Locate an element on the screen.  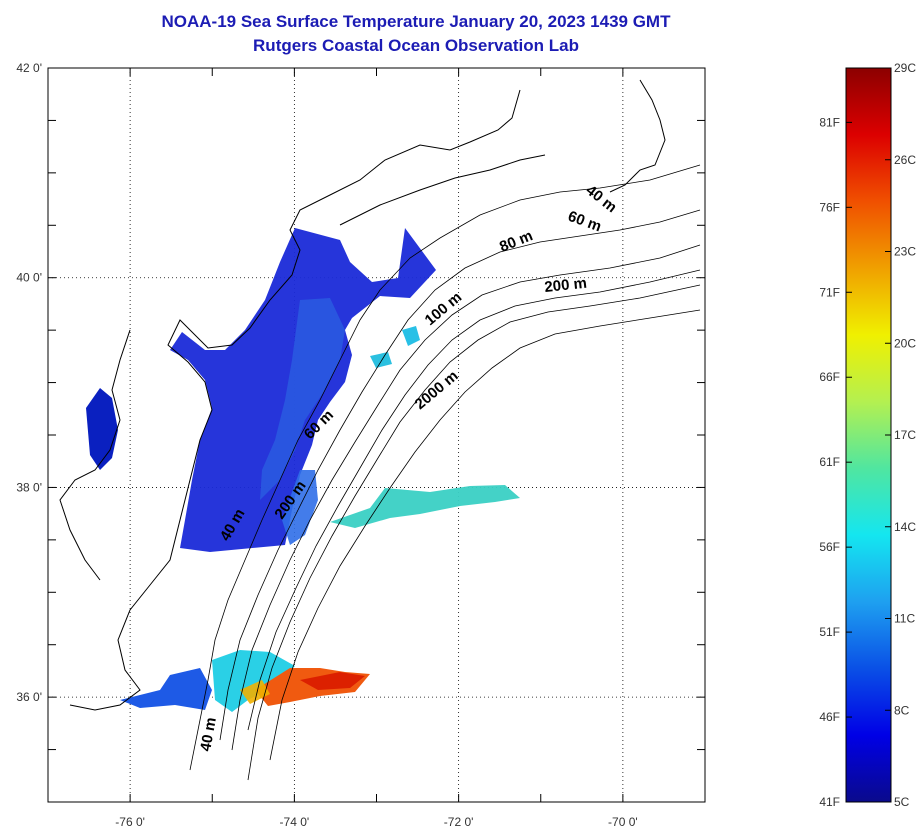
sst-swath-cyan-patch is located at coordinates (411, 336).